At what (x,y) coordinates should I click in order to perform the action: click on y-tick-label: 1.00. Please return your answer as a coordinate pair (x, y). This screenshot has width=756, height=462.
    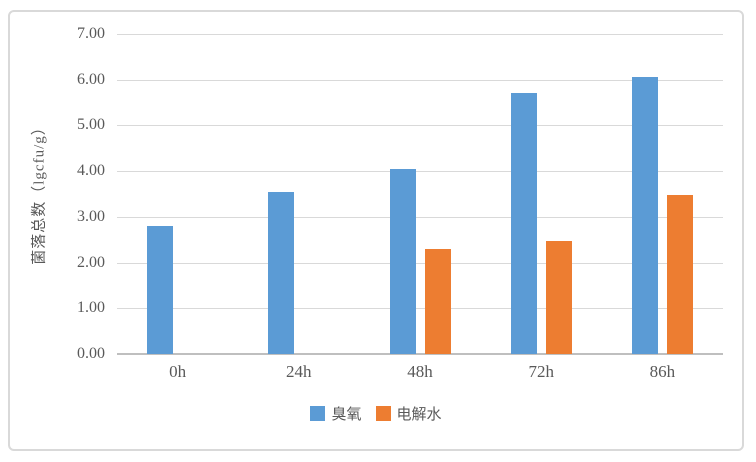
    Looking at the image, I should click on (91, 308).